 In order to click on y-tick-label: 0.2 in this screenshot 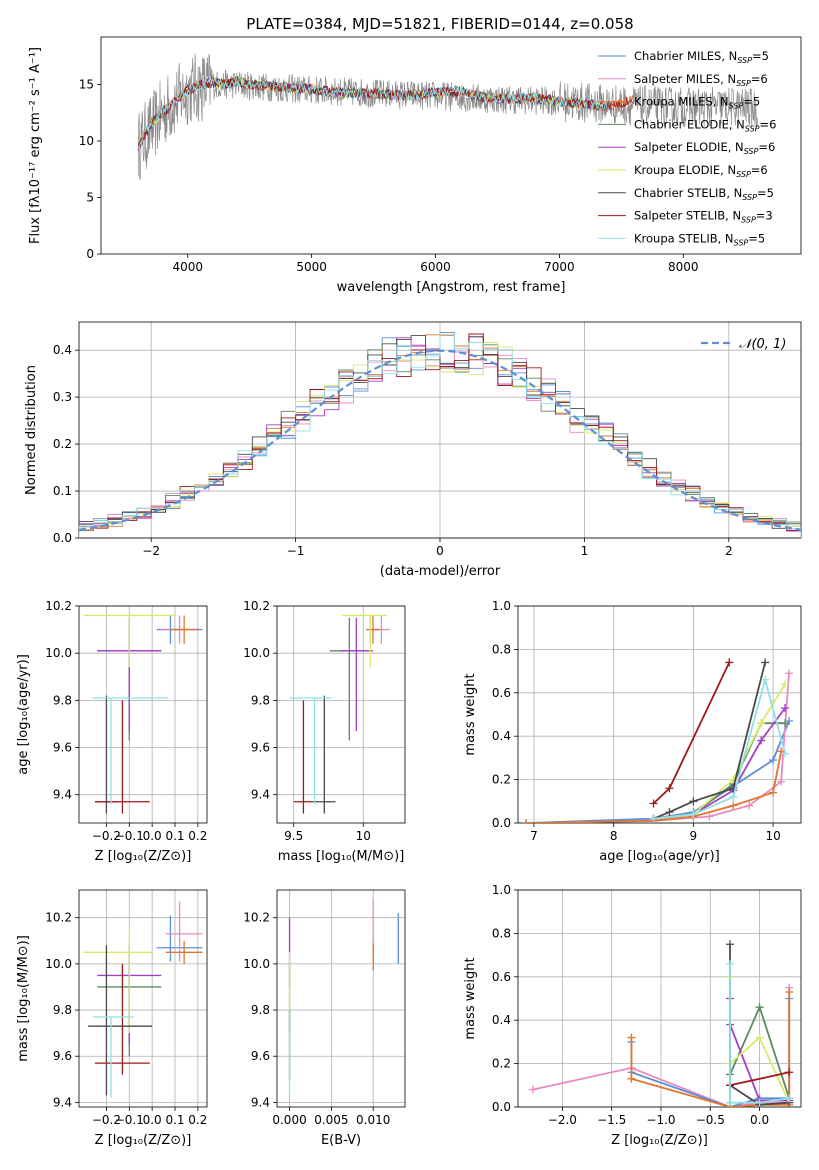, I will do `click(501, 780)`.